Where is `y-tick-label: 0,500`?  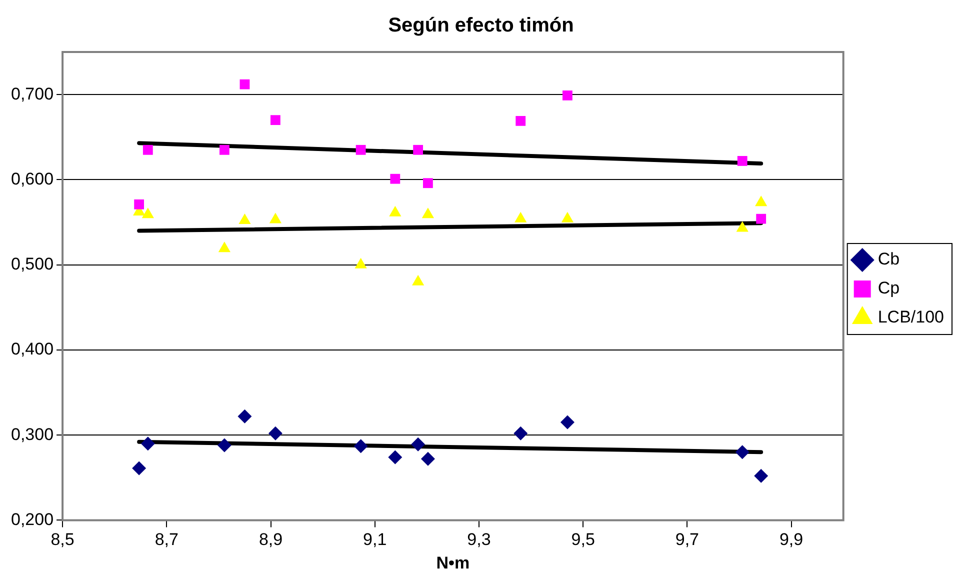
y-tick-label: 0,500 is located at coordinates (32, 264).